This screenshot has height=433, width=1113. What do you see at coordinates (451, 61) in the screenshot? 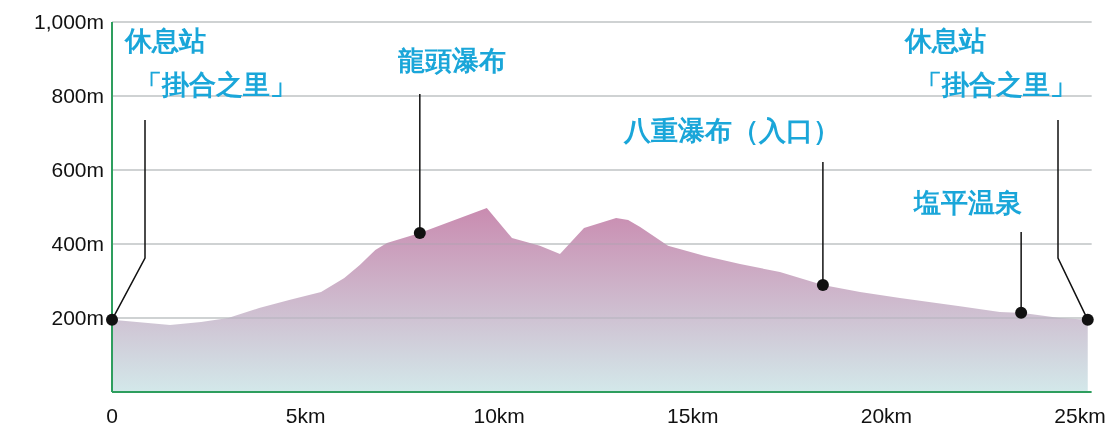
I see `annotation: 龍頭瀑布` at bounding box center [451, 61].